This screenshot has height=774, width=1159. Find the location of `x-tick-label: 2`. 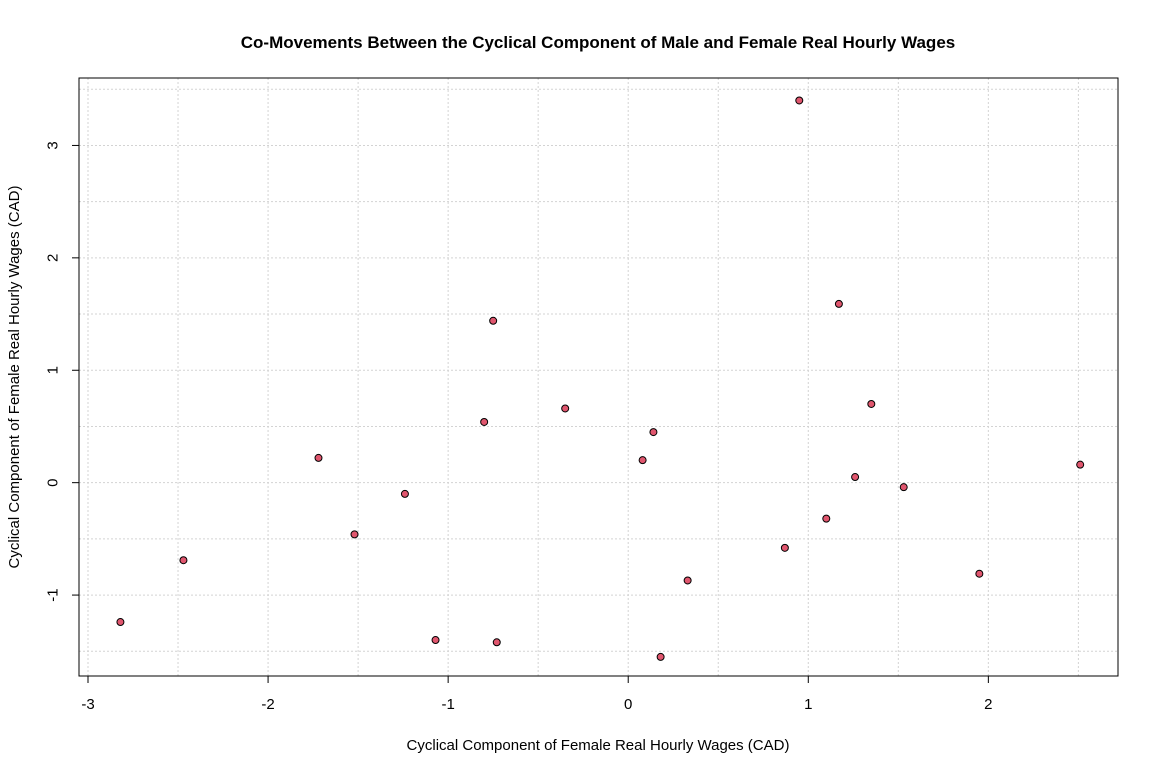

x-tick-label: 2 is located at coordinates (988, 704).